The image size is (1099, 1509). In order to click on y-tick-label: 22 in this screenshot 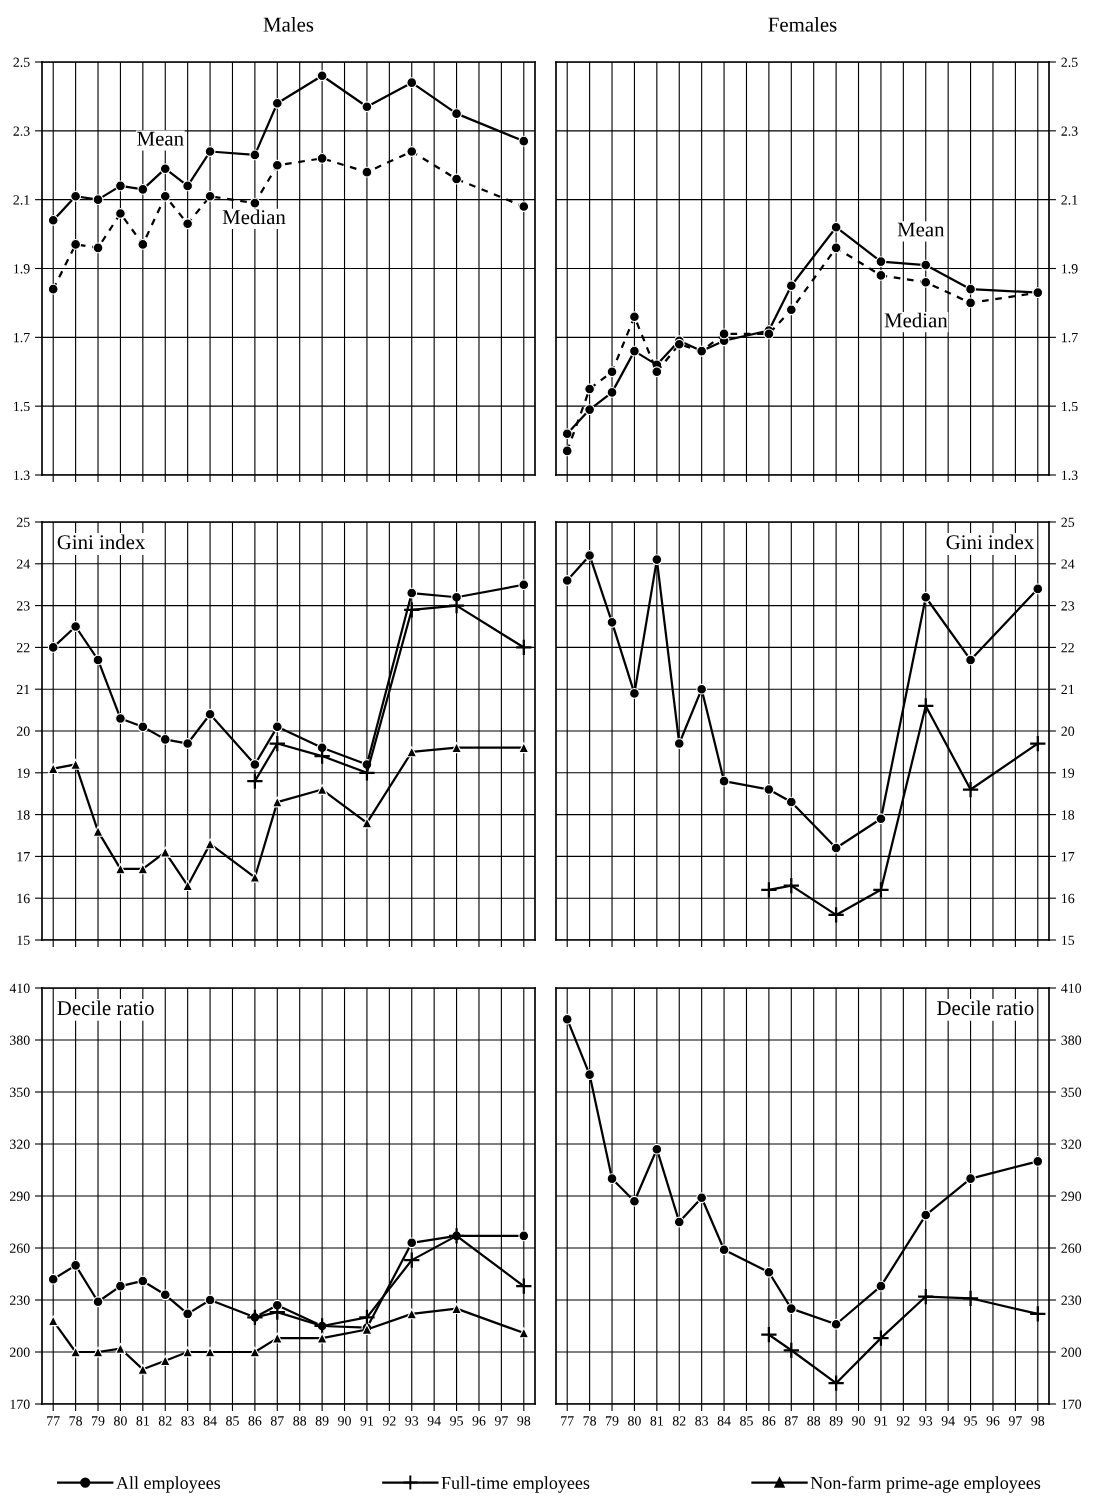, I will do `click(23, 648)`.